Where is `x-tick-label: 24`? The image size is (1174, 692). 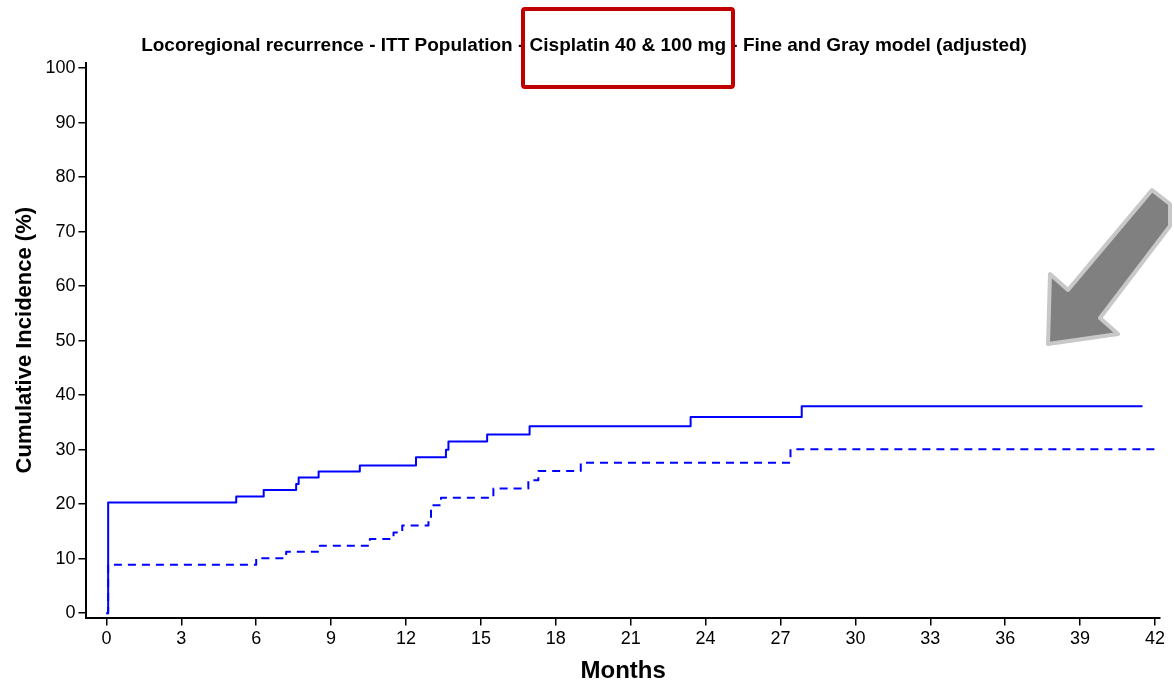 x-tick-label: 24 is located at coordinates (705, 638).